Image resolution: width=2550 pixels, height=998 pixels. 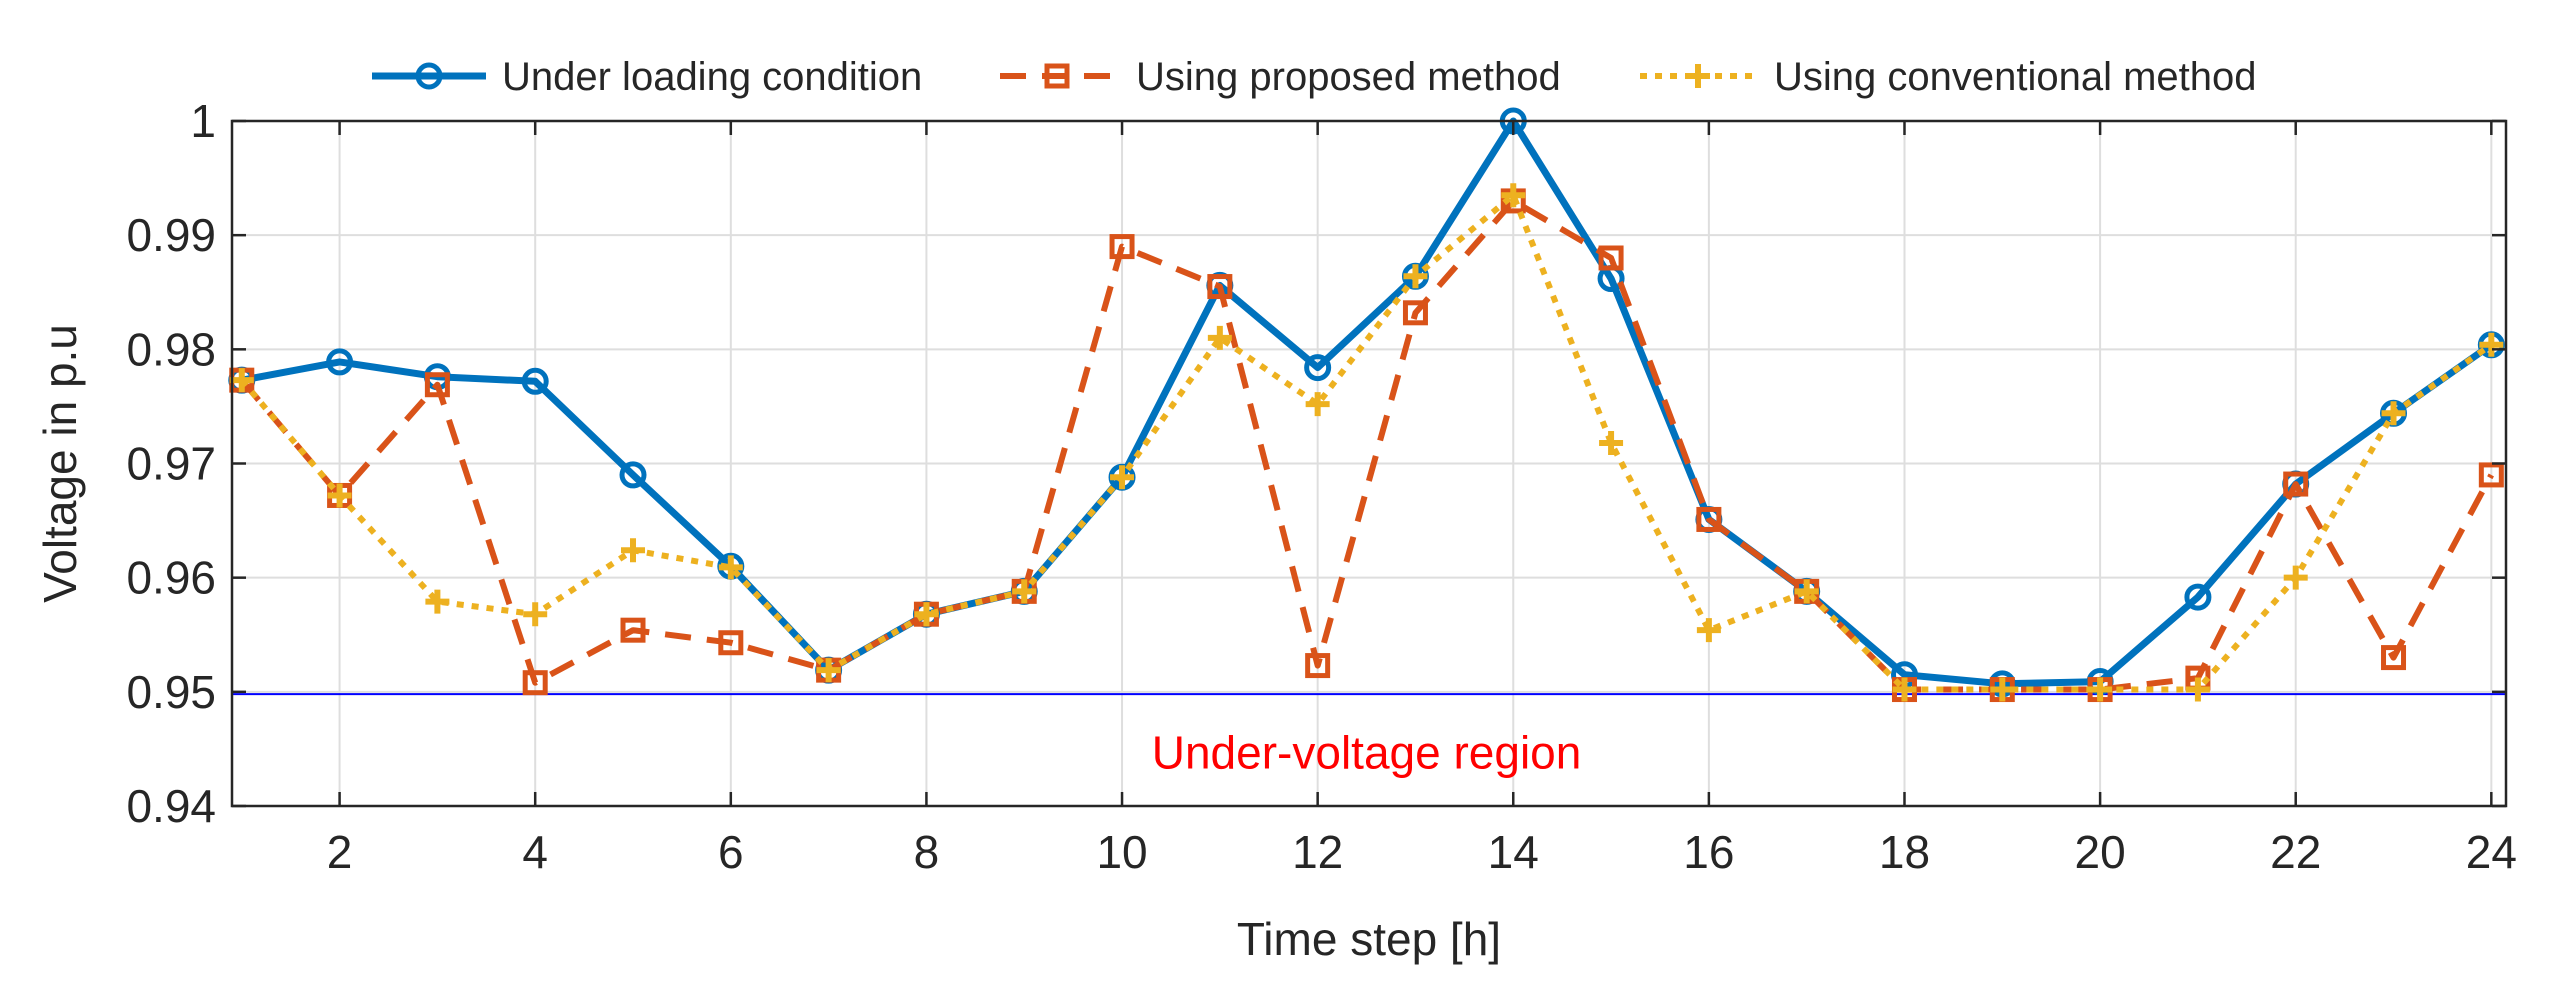 What do you see at coordinates (1904, 852) in the screenshot?
I see `x-tick-label: 18` at bounding box center [1904, 852].